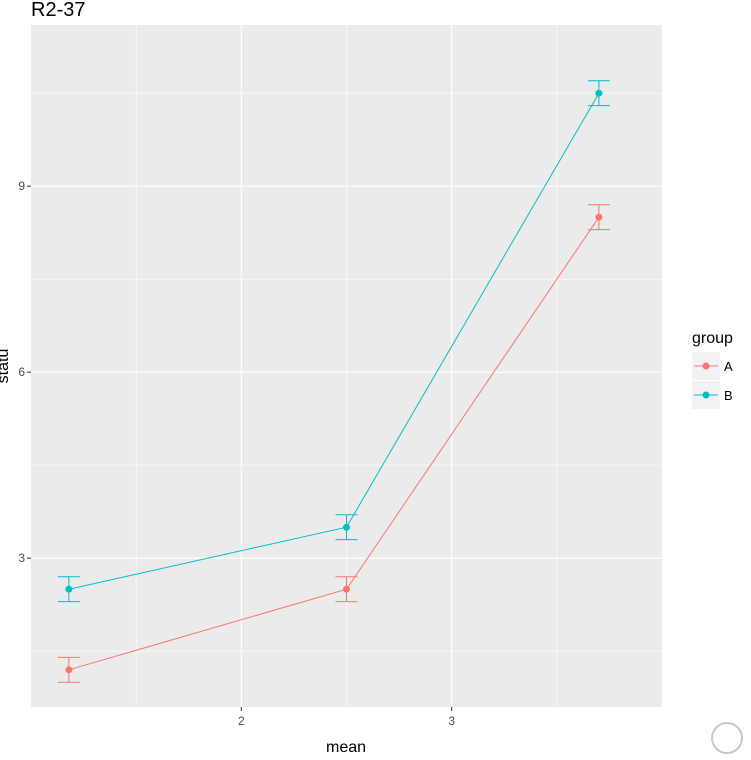 The width and height of the screenshot is (751, 760). Describe the element at coordinates (712, 338) in the screenshot. I see `legend-title: group` at that location.